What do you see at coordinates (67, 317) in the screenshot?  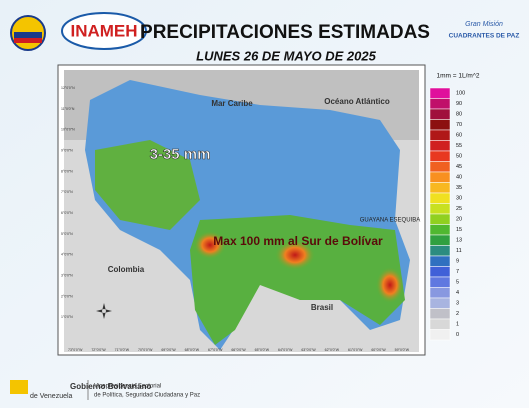 I see `lat-label: 1°0'0"N` at bounding box center [67, 317].